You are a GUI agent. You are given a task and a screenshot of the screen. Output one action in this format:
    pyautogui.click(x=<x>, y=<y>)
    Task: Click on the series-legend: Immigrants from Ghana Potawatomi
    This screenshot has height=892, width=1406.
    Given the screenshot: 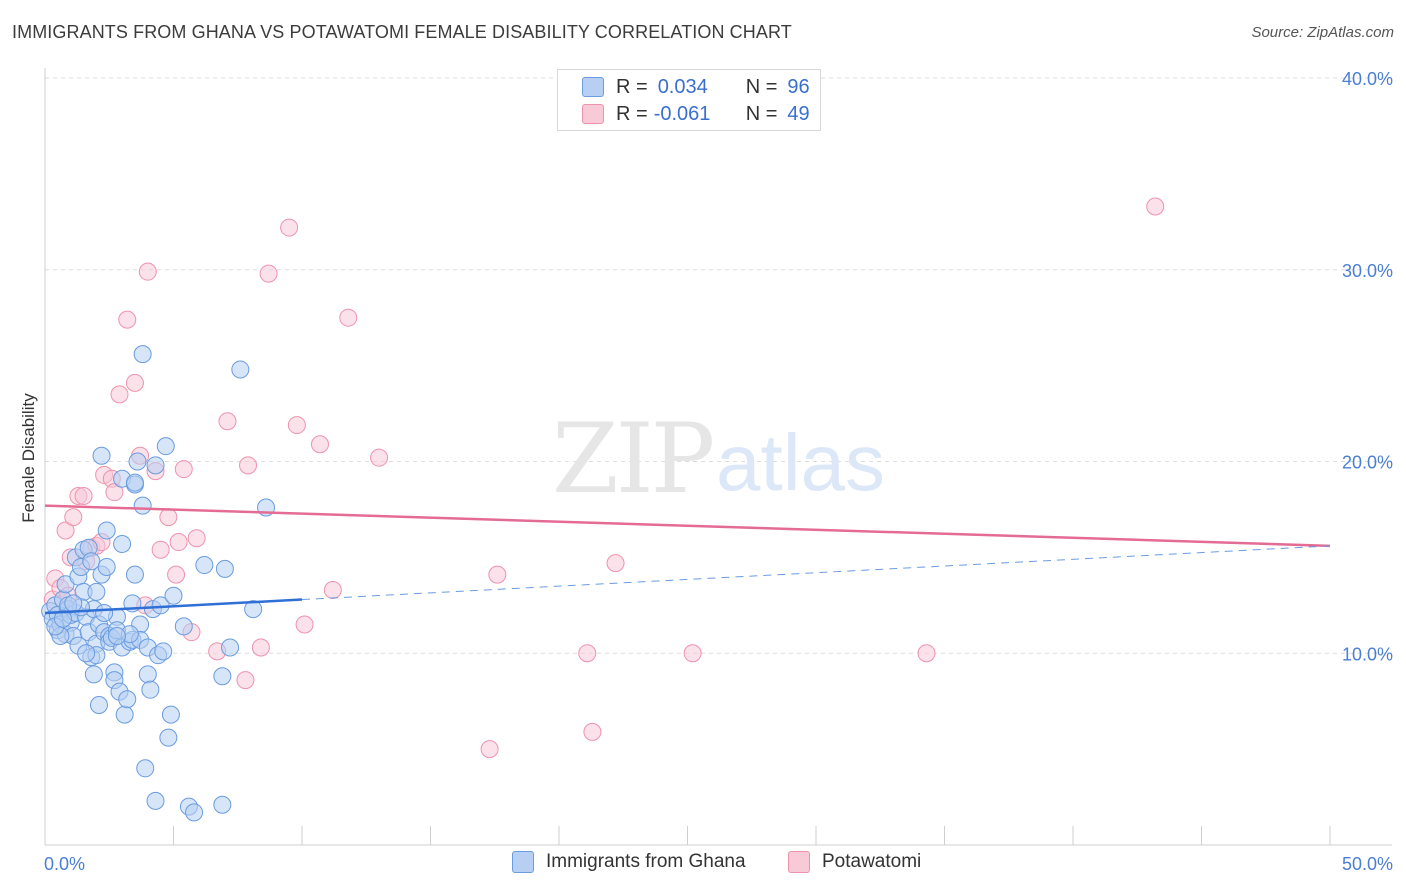 What is the action you would take?
    pyautogui.click(x=703, y=864)
    